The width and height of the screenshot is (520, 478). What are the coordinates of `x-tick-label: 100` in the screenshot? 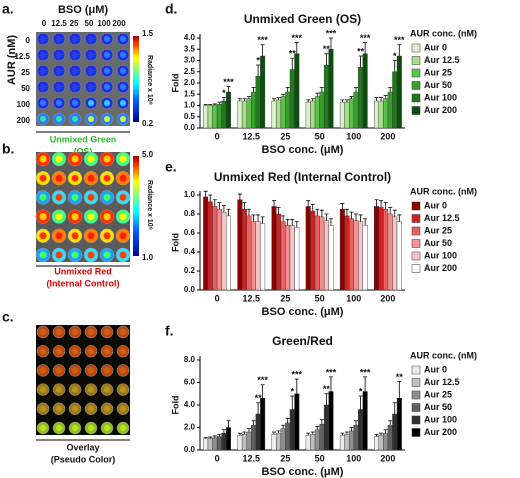 It's located at (353, 136).